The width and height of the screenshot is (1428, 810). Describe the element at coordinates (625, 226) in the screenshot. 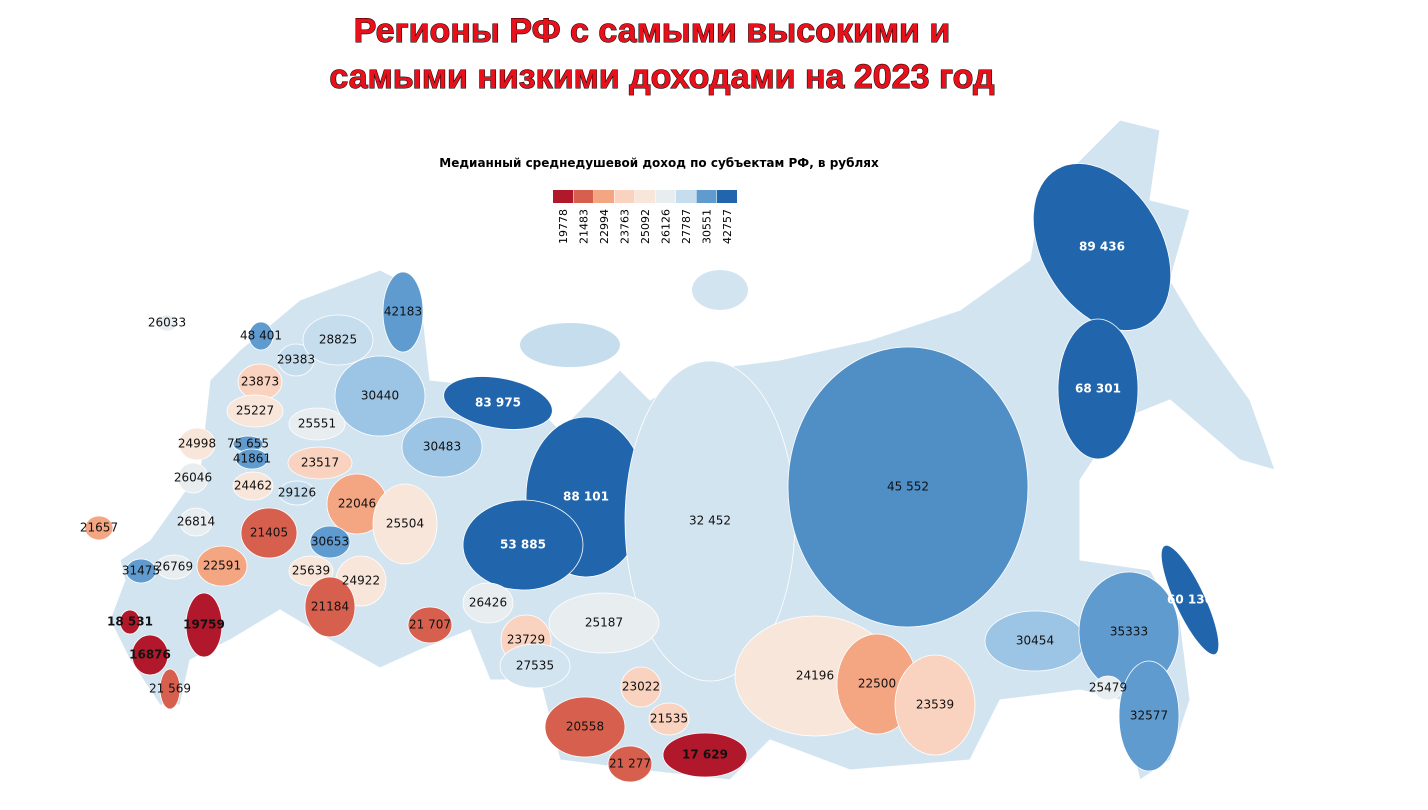

I see `legend-label: 23763` at that location.